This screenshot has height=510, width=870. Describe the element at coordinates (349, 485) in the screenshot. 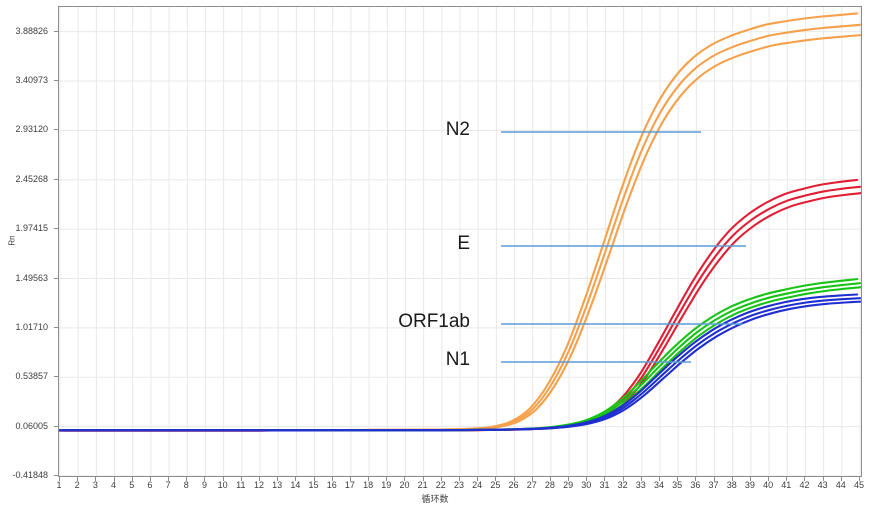

I see `x-tick-label: 17` at that location.